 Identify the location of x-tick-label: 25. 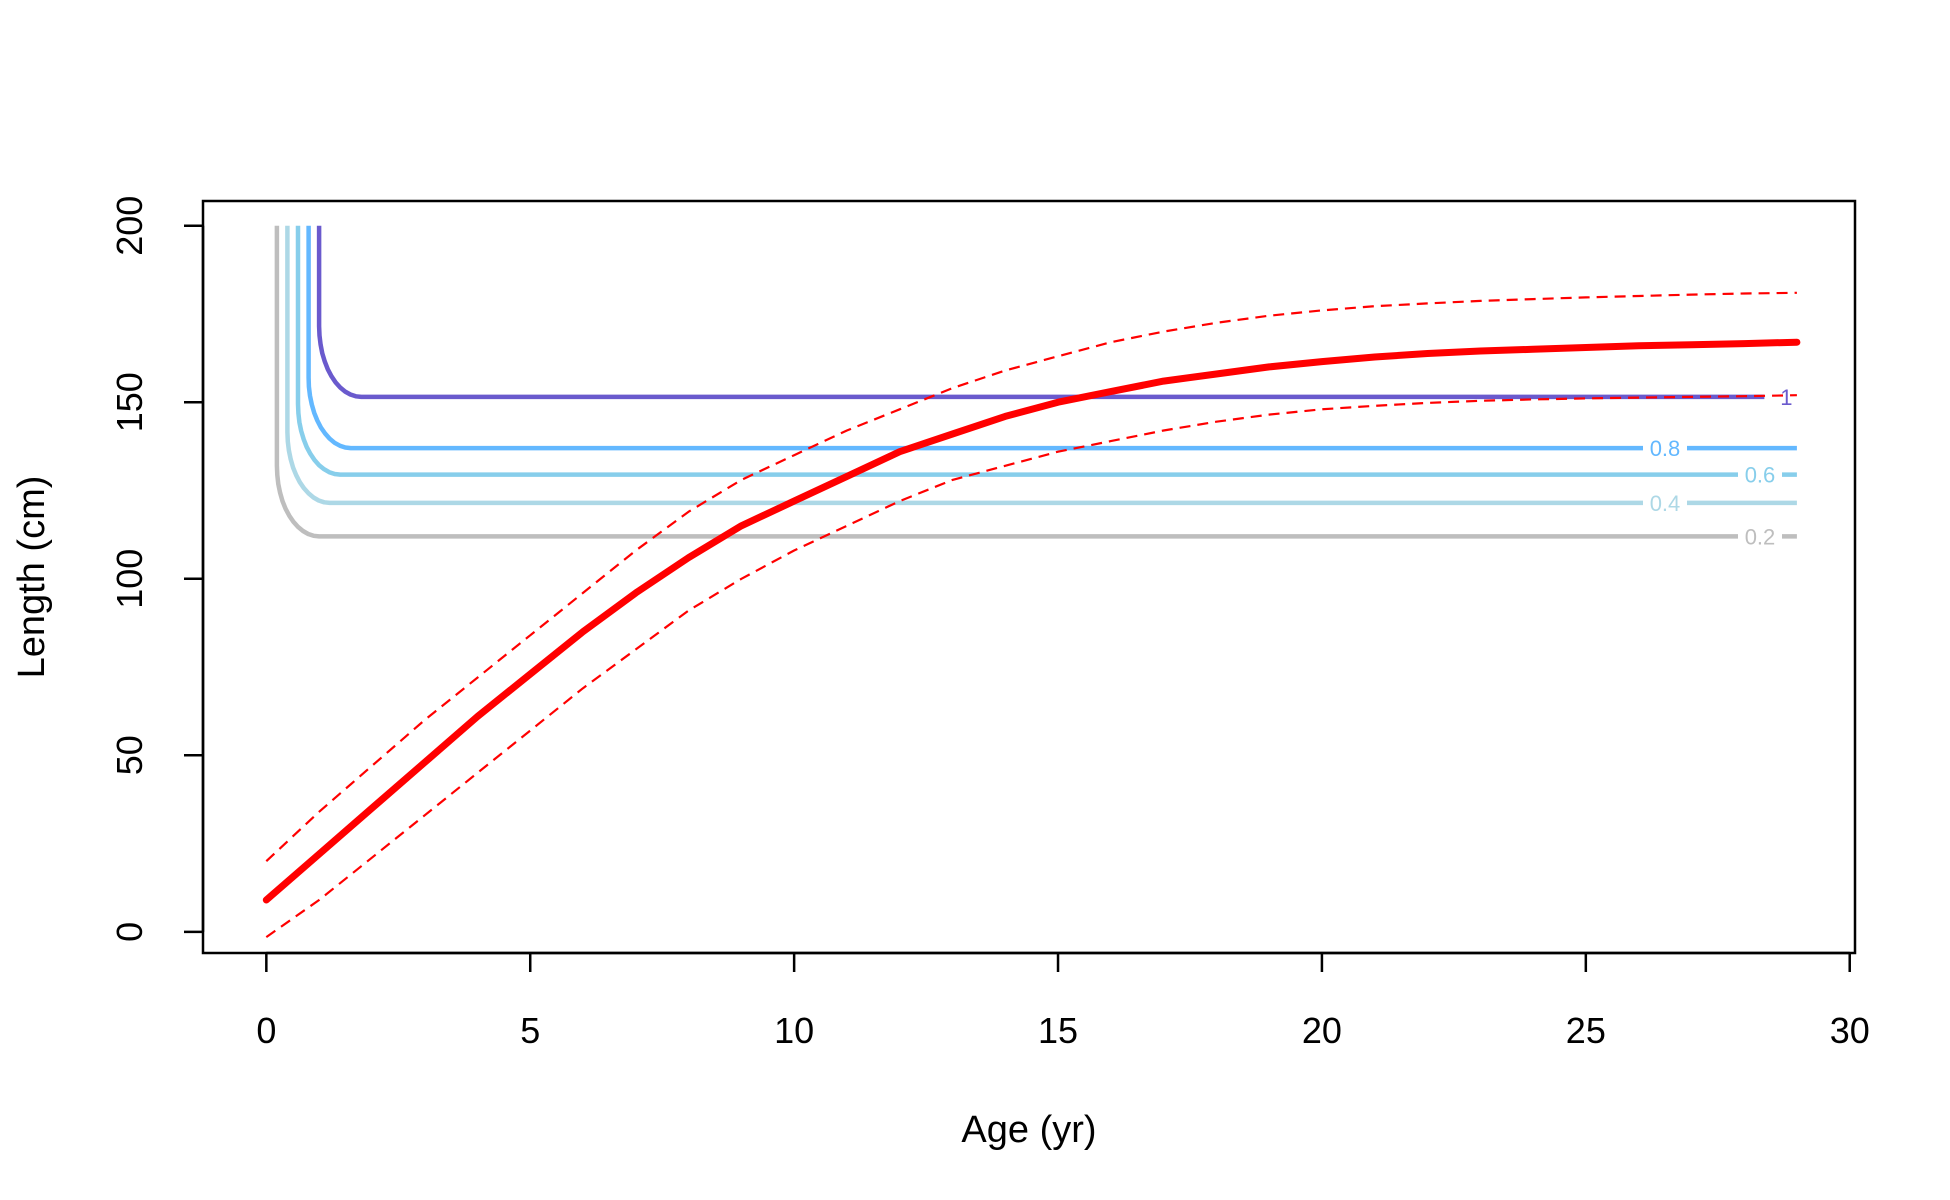
(1586, 1030).